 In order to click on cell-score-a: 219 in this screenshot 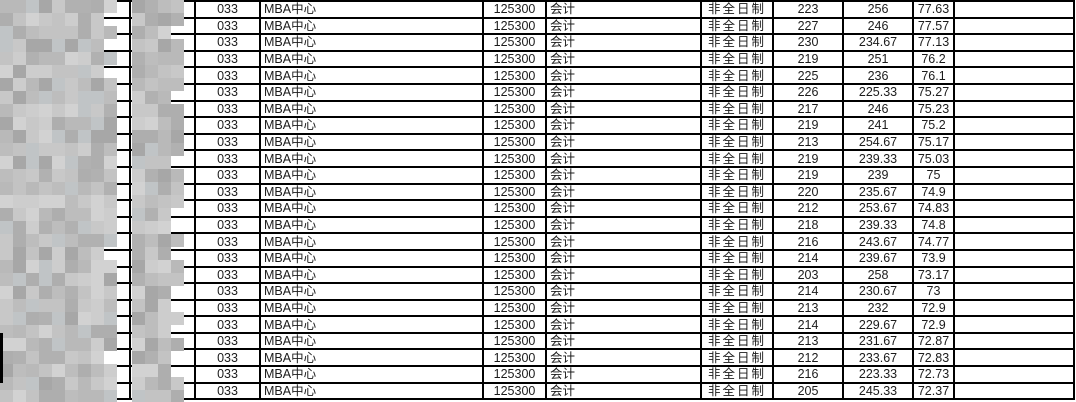, I will do `click(808, 125)`.